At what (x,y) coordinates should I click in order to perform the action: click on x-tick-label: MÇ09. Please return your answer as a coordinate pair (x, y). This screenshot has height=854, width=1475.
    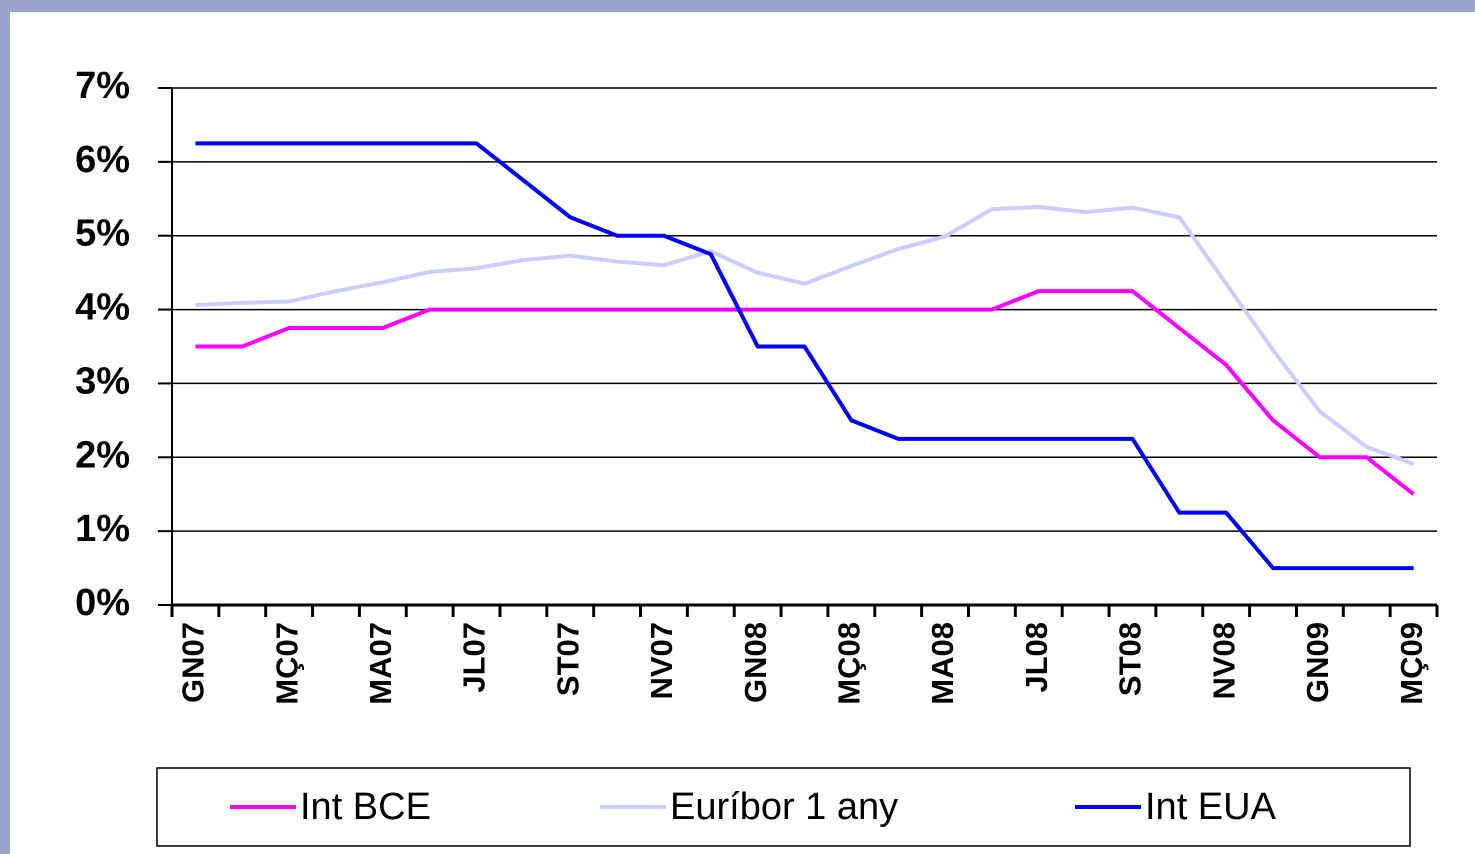
    Looking at the image, I should click on (1411, 663).